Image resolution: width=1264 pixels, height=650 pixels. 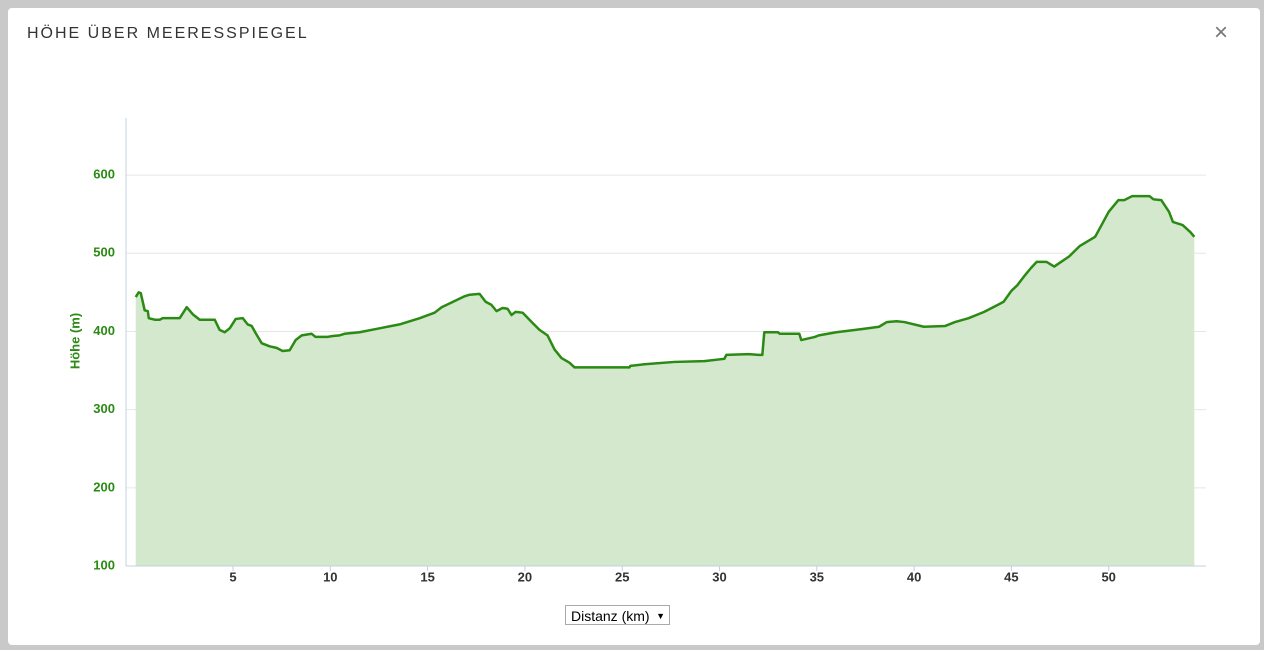 I want to click on dropdown-arrow: ▼, so click(x=660, y=616).